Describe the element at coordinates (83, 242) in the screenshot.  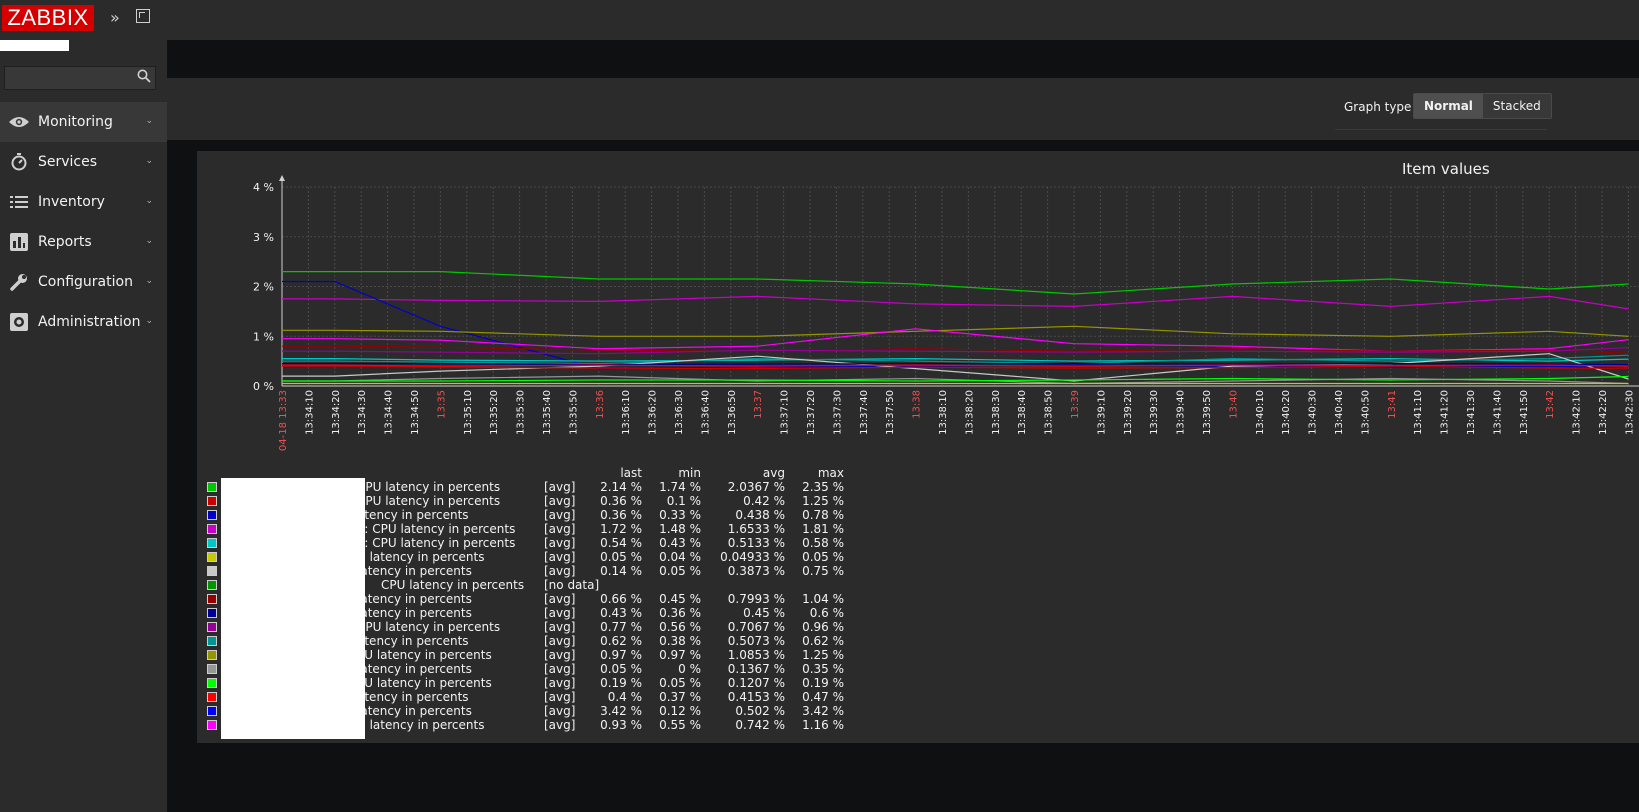
I see `menu-reports: Reports ⌄` at that location.